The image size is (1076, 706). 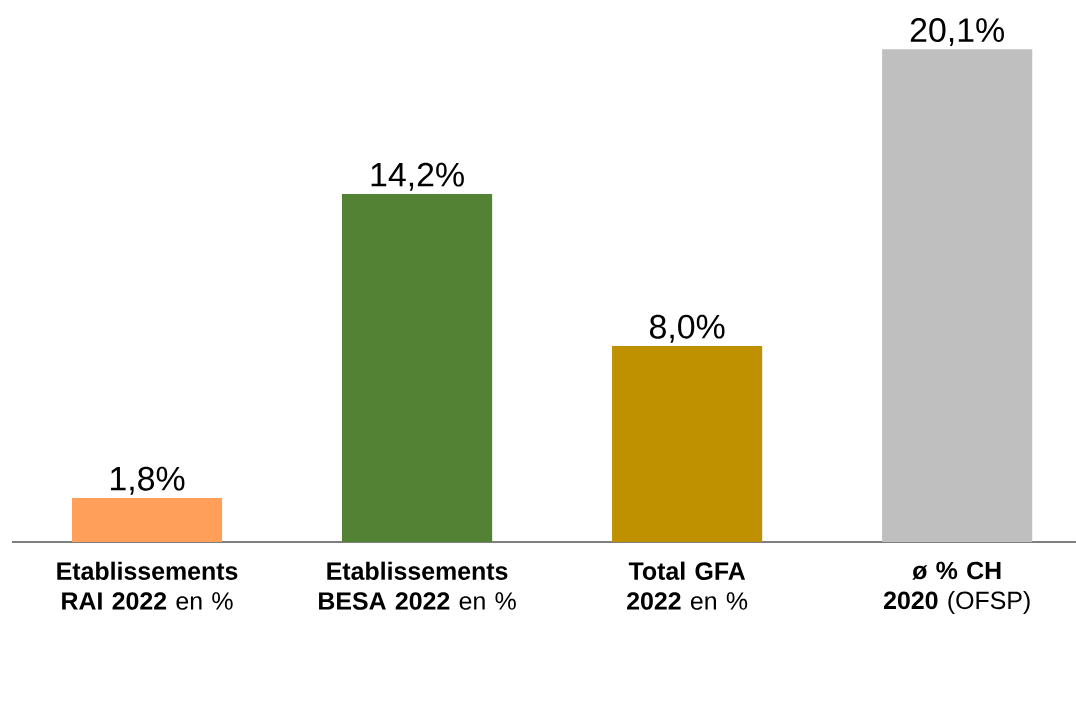 What do you see at coordinates (148, 480) in the screenshot?
I see `data-label: 1,8%` at bounding box center [148, 480].